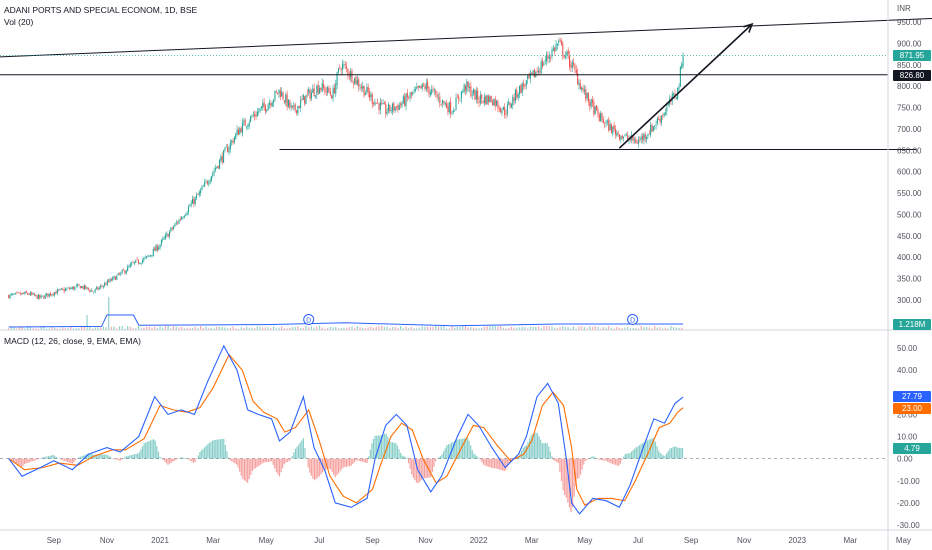  Describe the element at coordinates (908, 481) in the screenshot. I see `macd-tick-label: -10.00` at that location.